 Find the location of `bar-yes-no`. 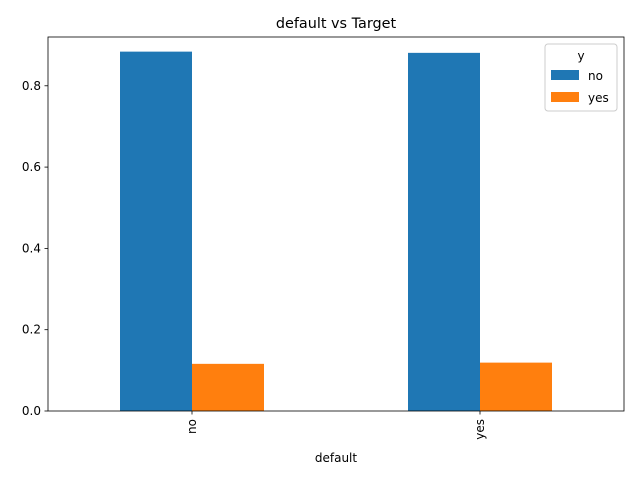

bar-yes-no is located at coordinates (228, 387).